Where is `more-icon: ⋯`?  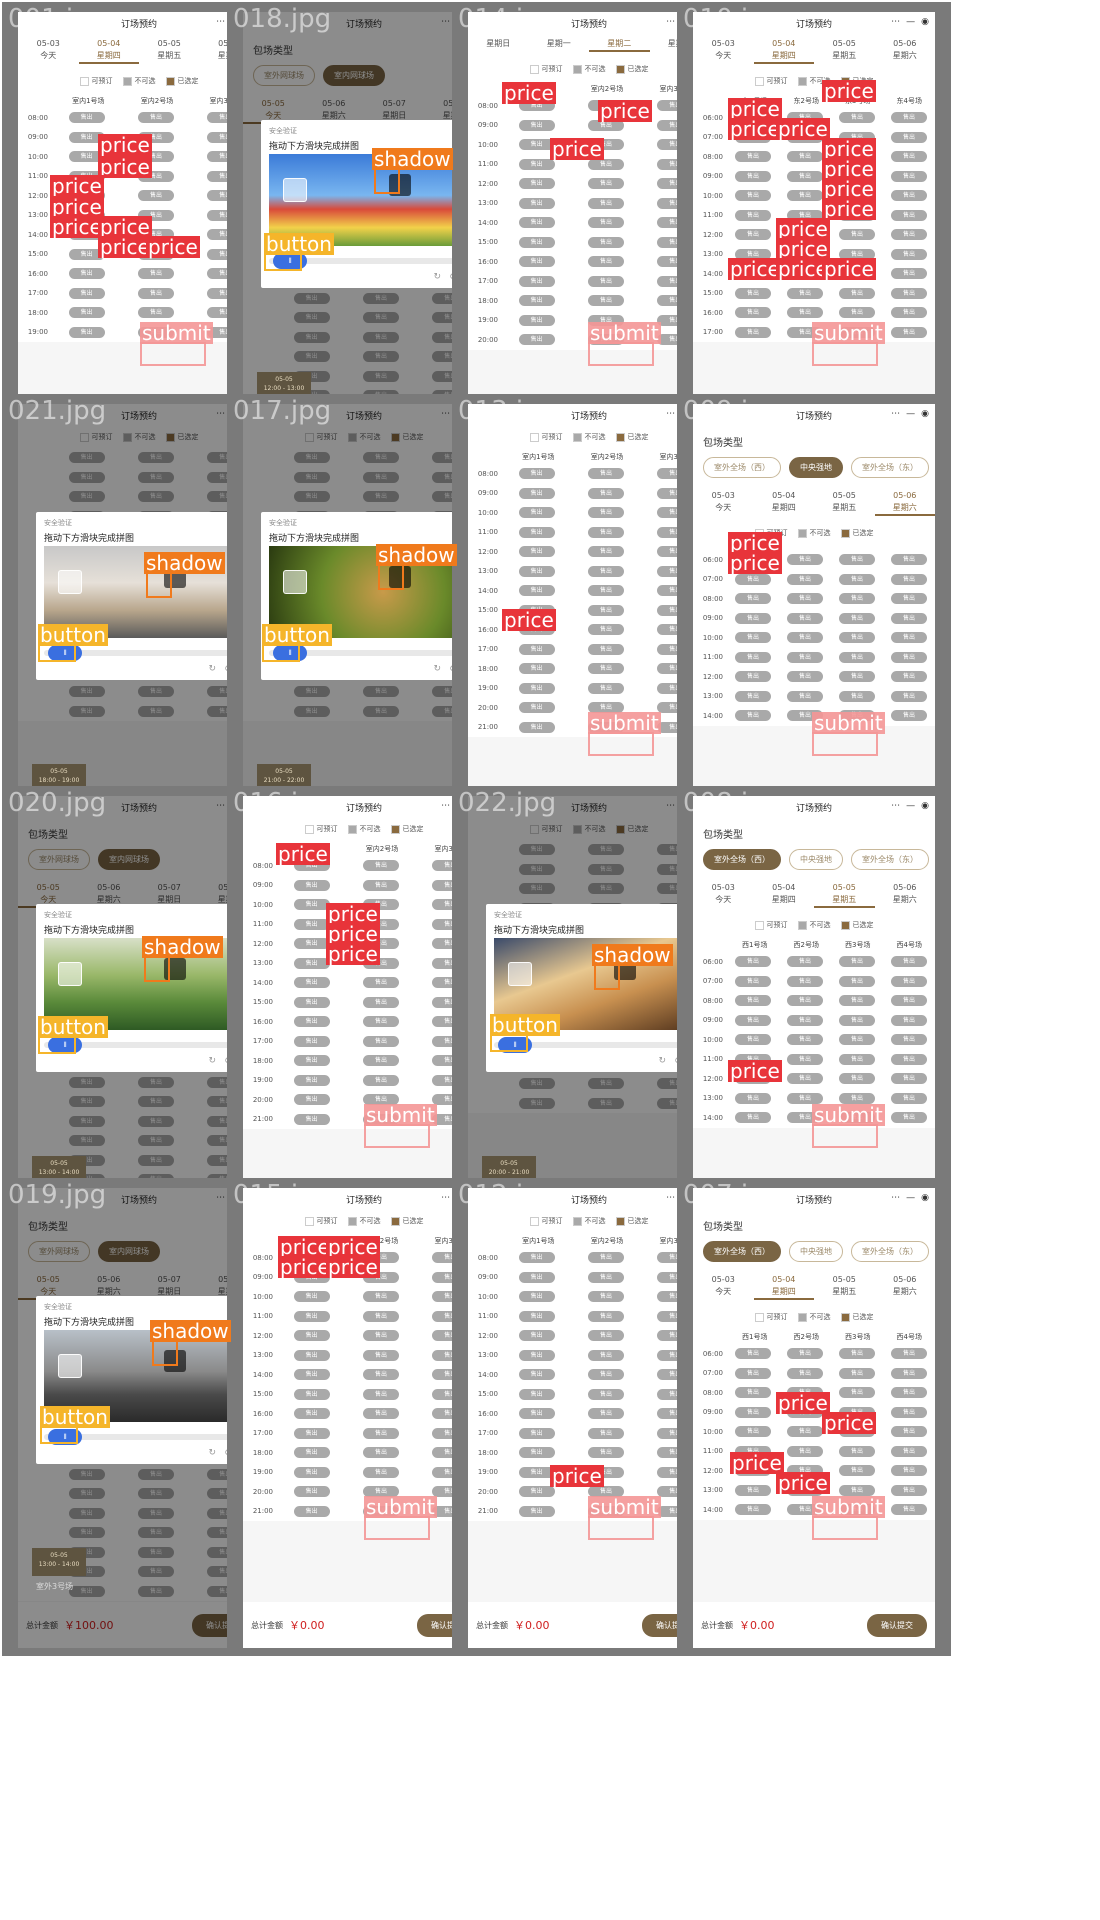 more-icon: ⋯ is located at coordinates (896, 806).